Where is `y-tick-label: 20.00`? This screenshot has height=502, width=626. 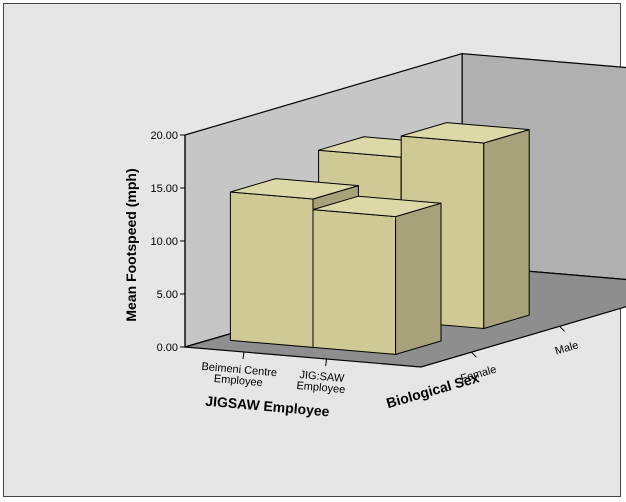 y-tick-label: 20.00 is located at coordinates (164, 136).